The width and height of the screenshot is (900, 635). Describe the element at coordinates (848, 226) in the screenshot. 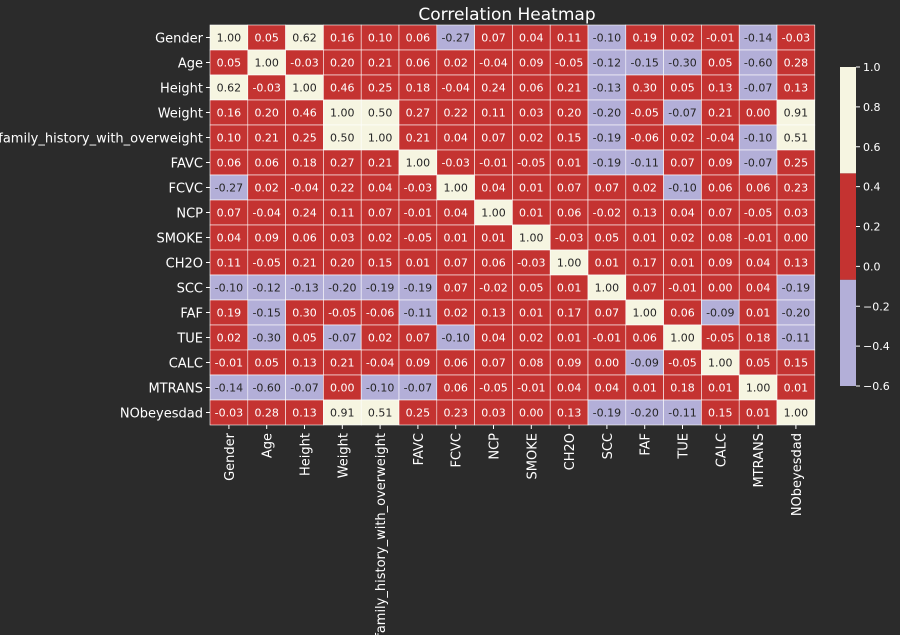

I see `colorbar-segment` at that location.